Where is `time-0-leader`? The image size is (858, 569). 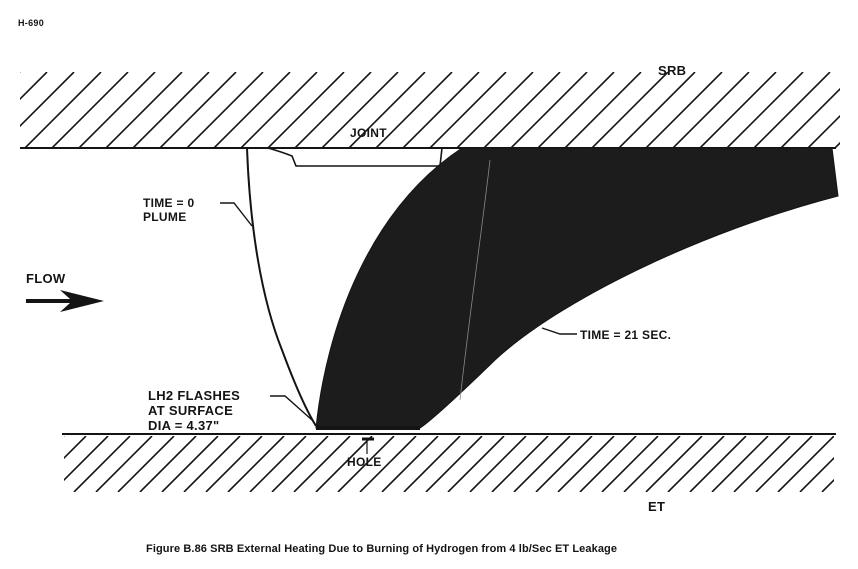 time-0-leader is located at coordinates (236, 214).